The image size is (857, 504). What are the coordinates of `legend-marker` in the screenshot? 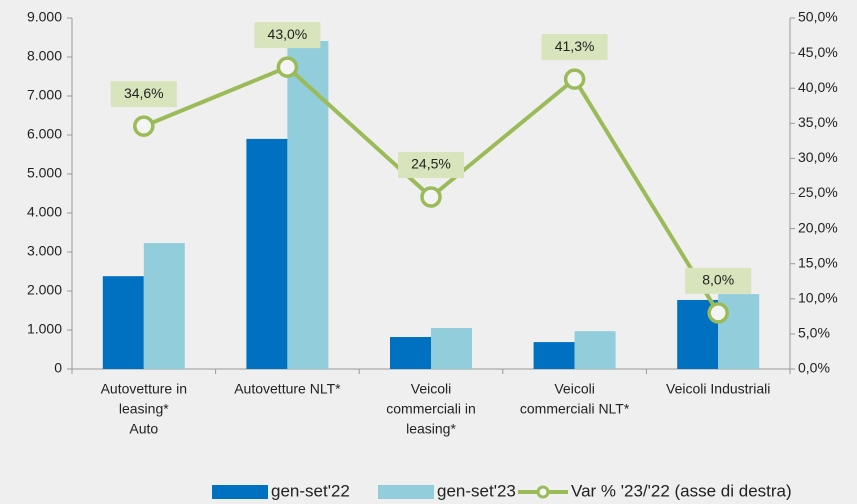 It's located at (543, 492).